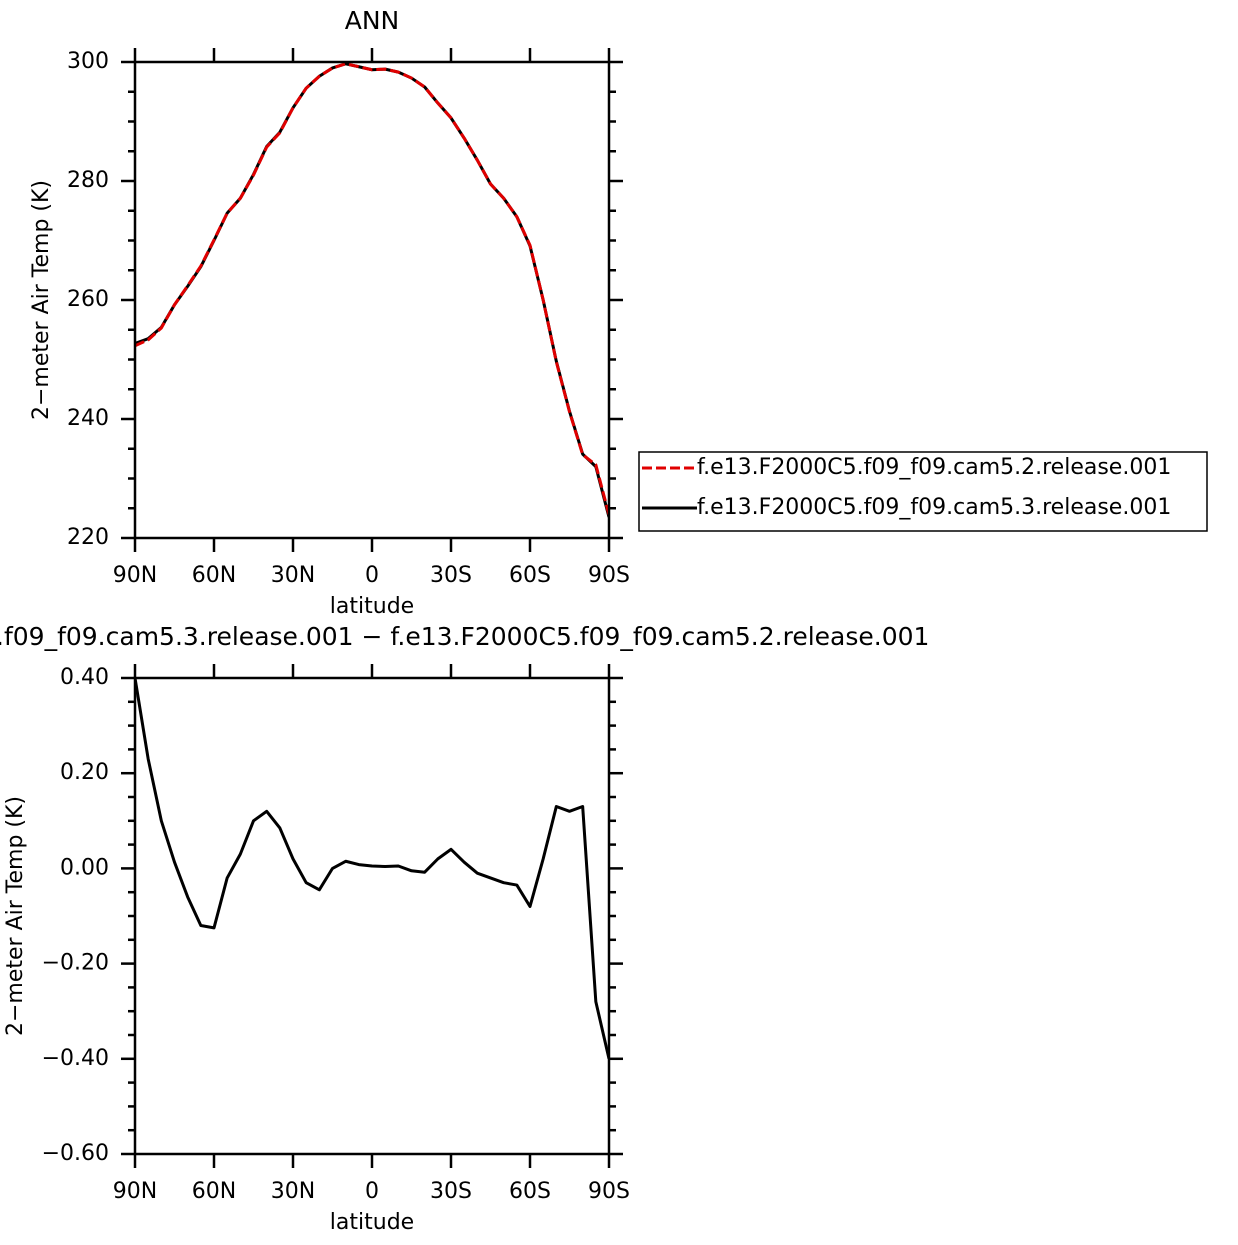  Describe the element at coordinates (934, 467) in the screenshot. I see `legend-label: f.e13.F2000C5.f09_f09.cam5.2.release.001` at that location.